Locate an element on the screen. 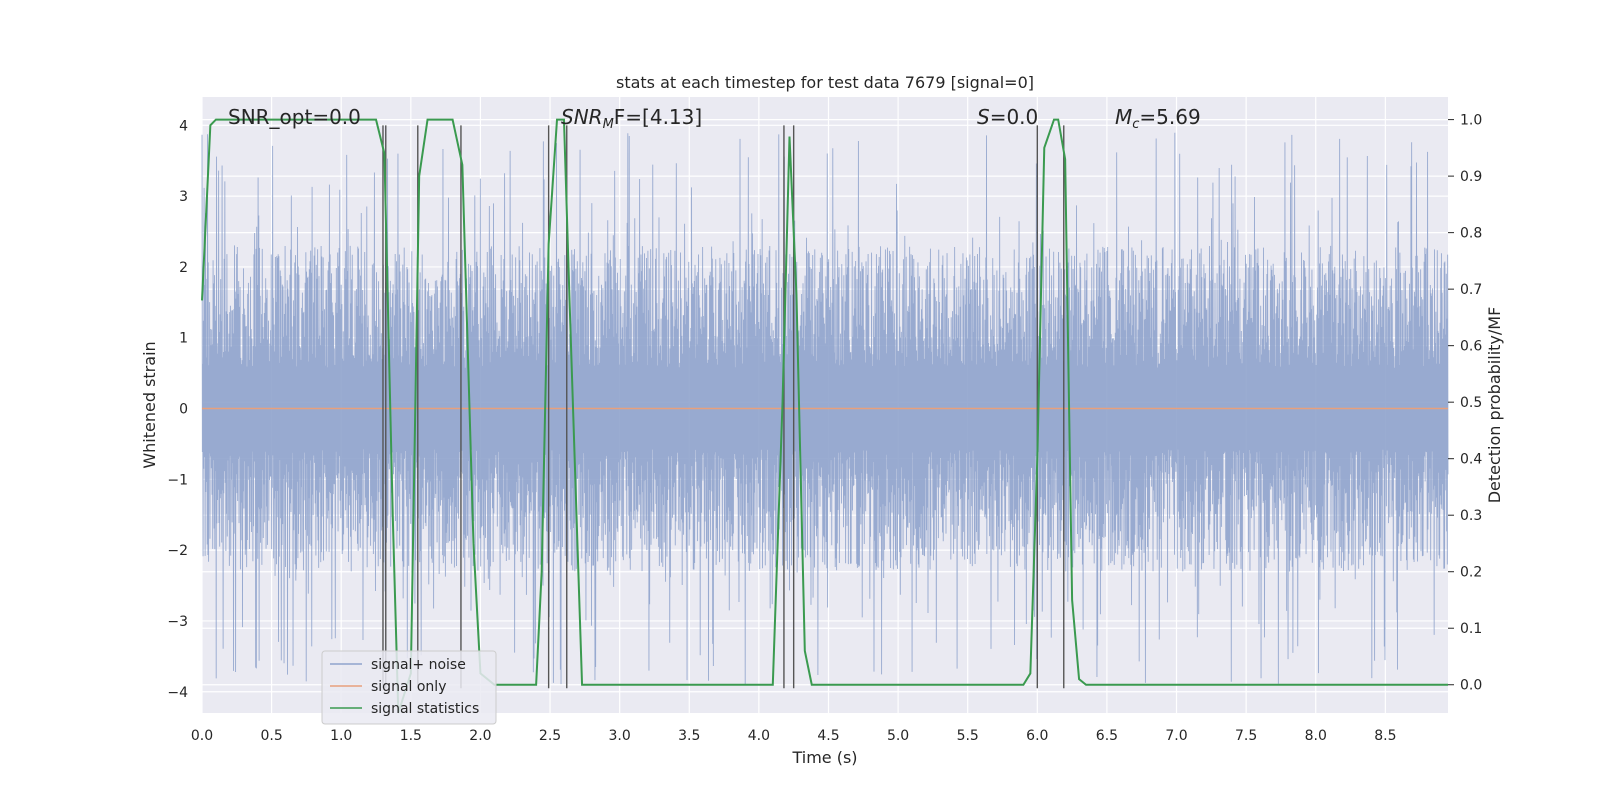  annotation-mc-sub: c is located at coordinates (1135, 124).